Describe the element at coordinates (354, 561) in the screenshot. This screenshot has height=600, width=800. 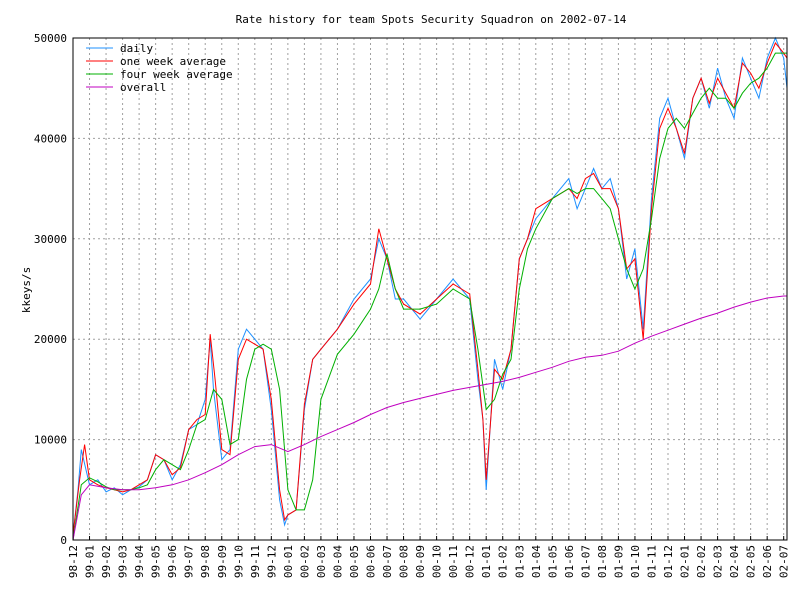
I see `x-tick-label: 00-05` at that location.